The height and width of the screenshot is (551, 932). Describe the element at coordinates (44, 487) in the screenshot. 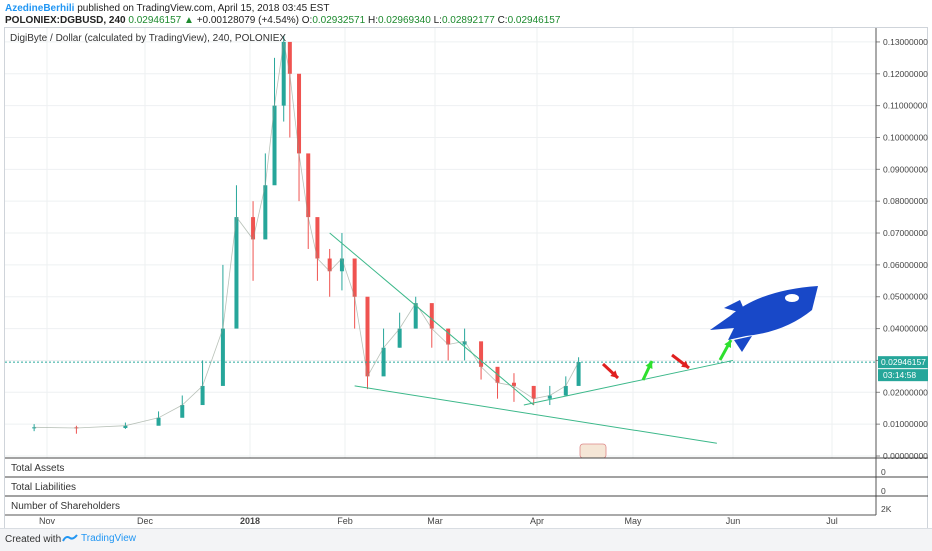

I see `pane-total-liabilities: Total Liabilities` at that location.